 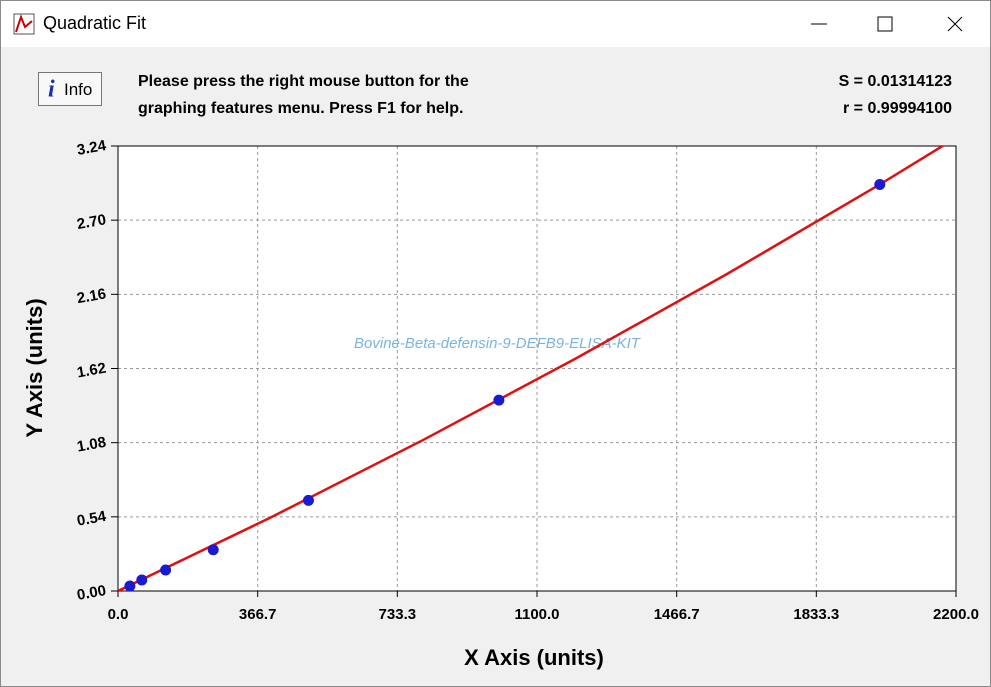 I want to click on watermark: Bovine-Beta-defensin-9-DEFB9-ELISA-KIT, so click(x=498, y=343).